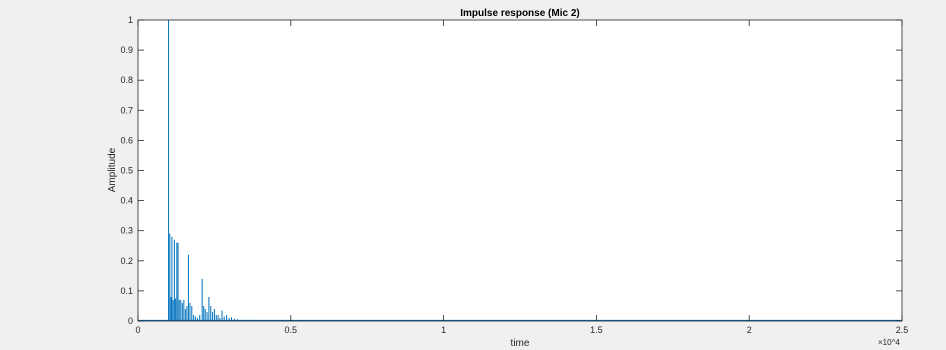  I want to click on x-tick-label: 2, so click(749, 330).